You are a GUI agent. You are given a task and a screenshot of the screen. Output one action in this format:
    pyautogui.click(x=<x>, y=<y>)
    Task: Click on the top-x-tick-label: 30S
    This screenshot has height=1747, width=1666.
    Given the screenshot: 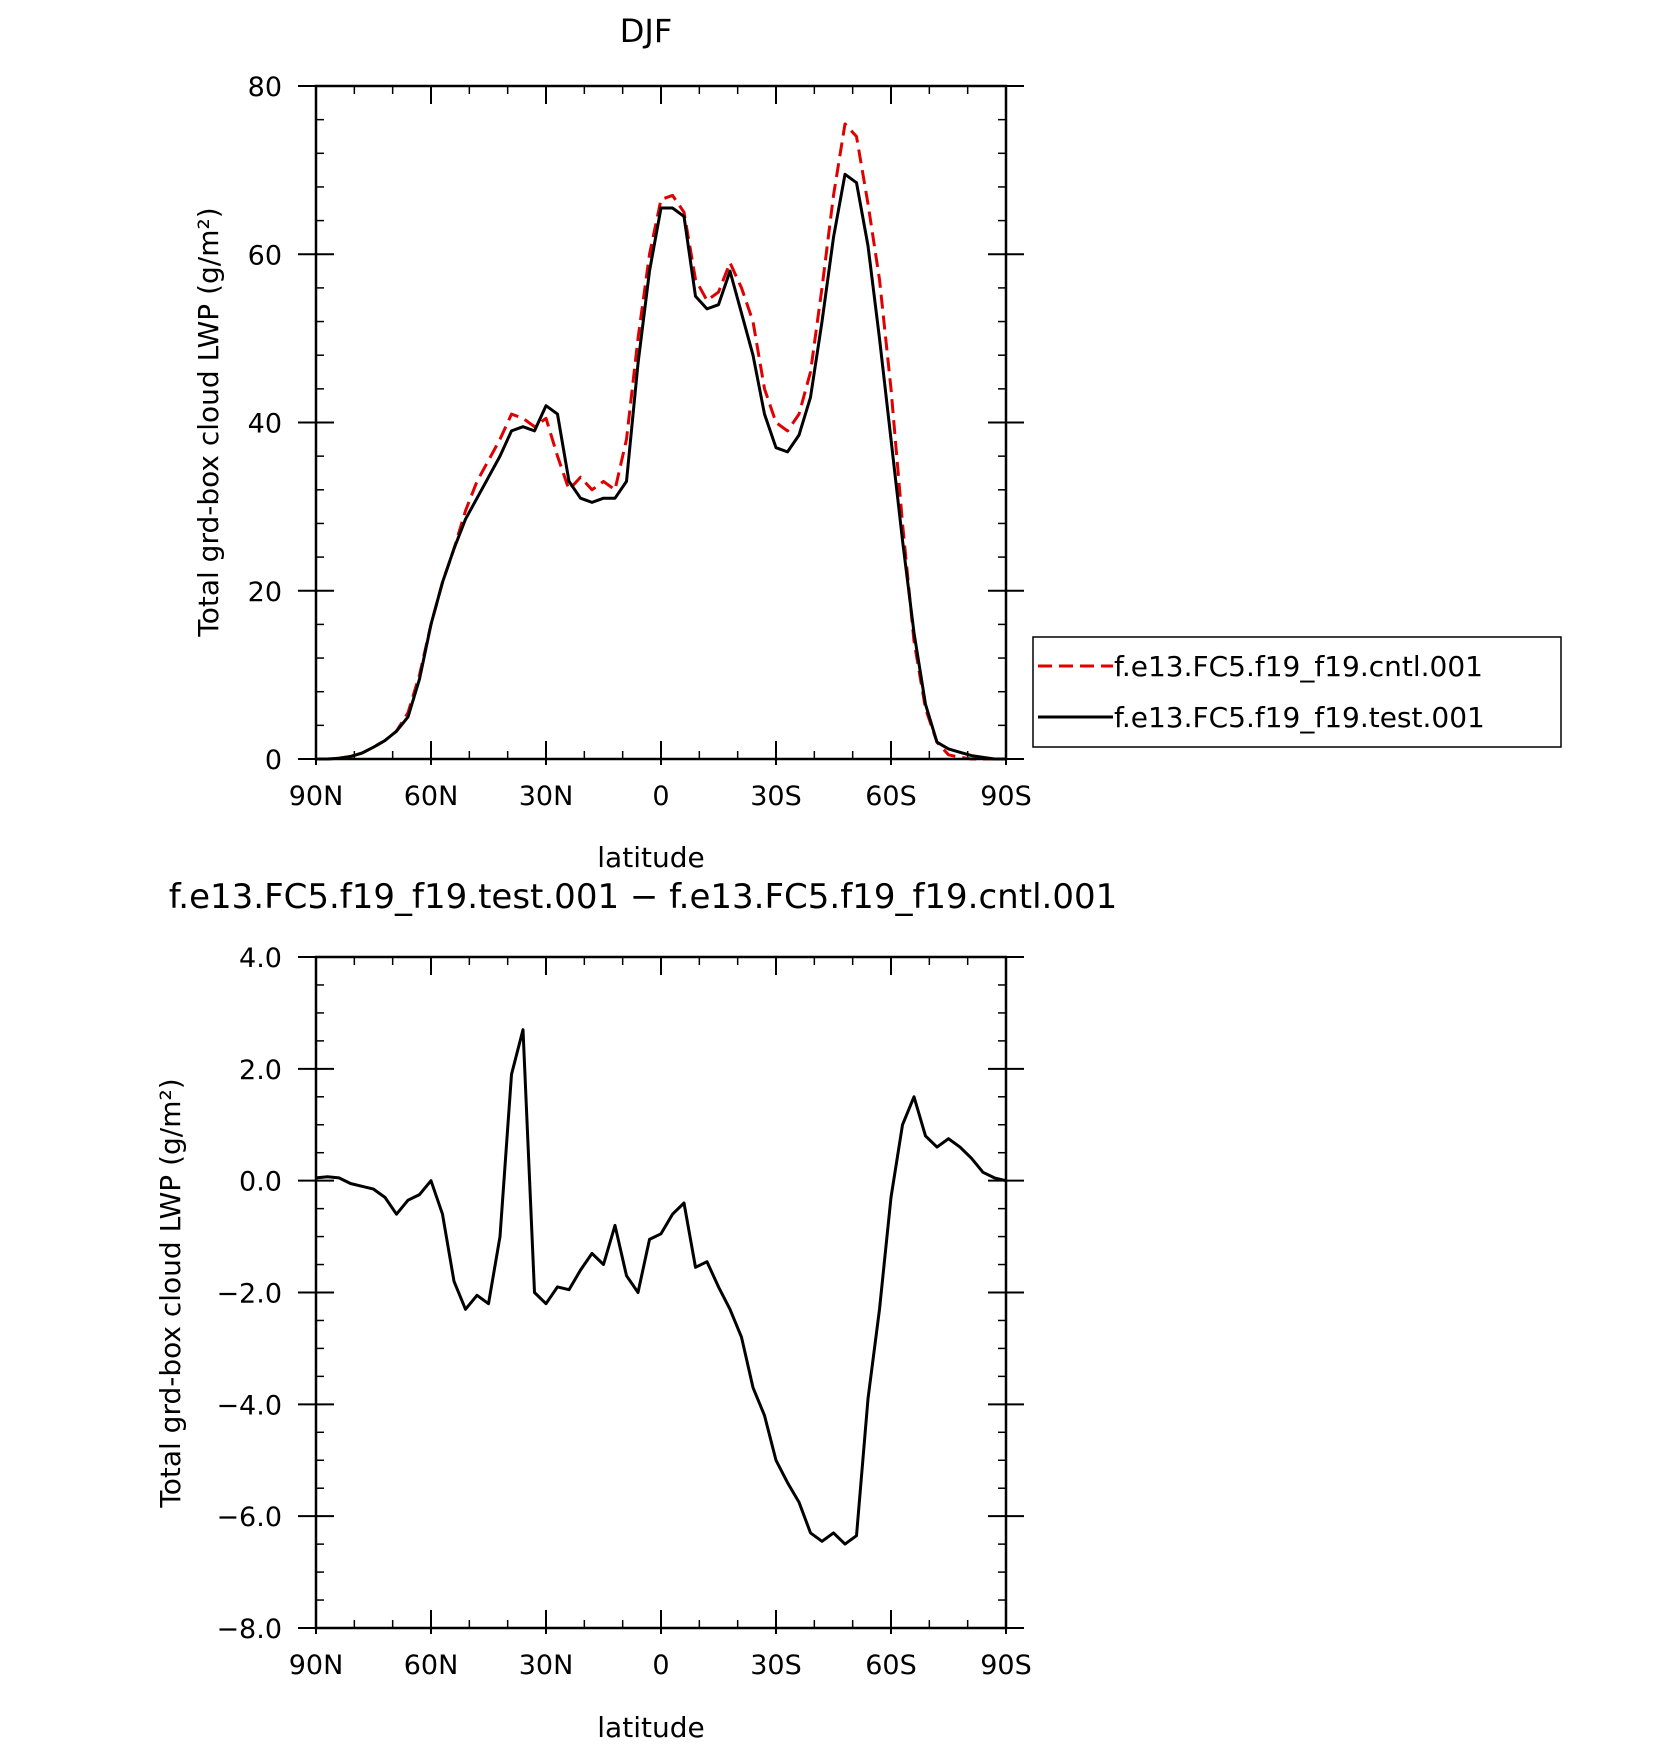 What is the action you would take?
    pyautogui.click(x=776, y=796)
    